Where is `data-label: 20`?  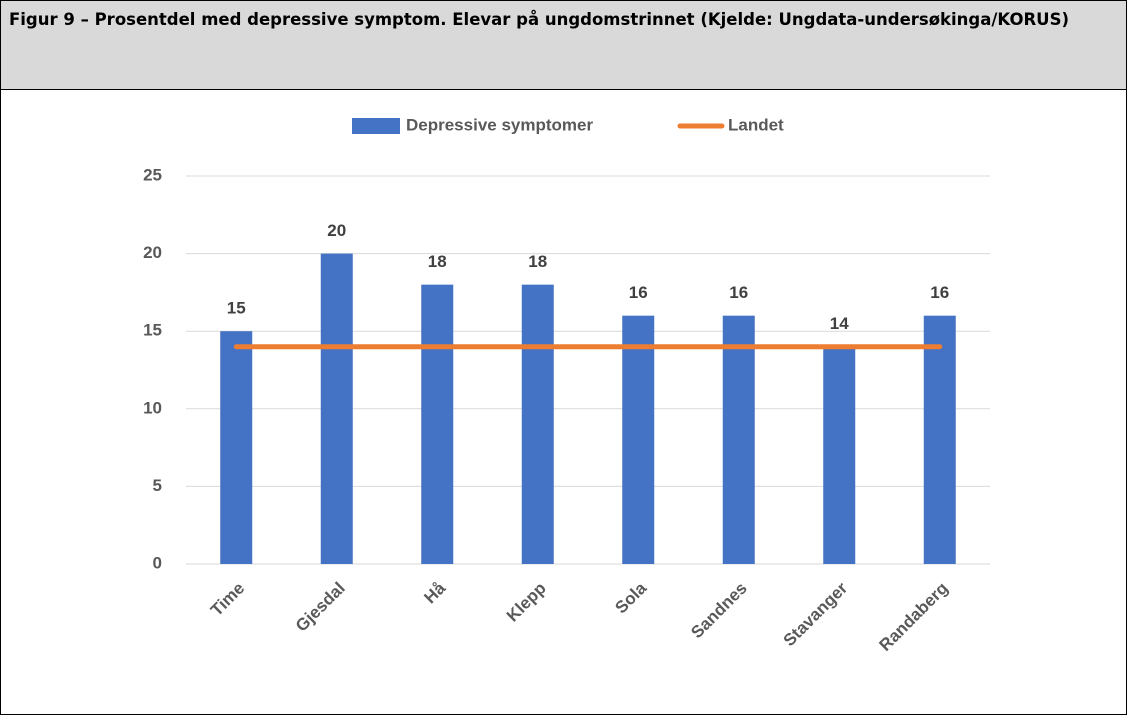
data-label: 20 is located at coordinates (336, 230).